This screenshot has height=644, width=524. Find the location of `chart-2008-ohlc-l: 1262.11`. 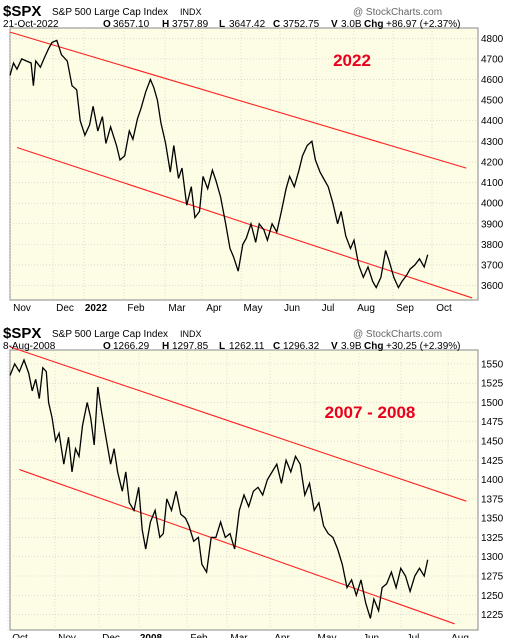

chart-2008-ohlc-l: 1262.11 is located at coordinates (247, 346).